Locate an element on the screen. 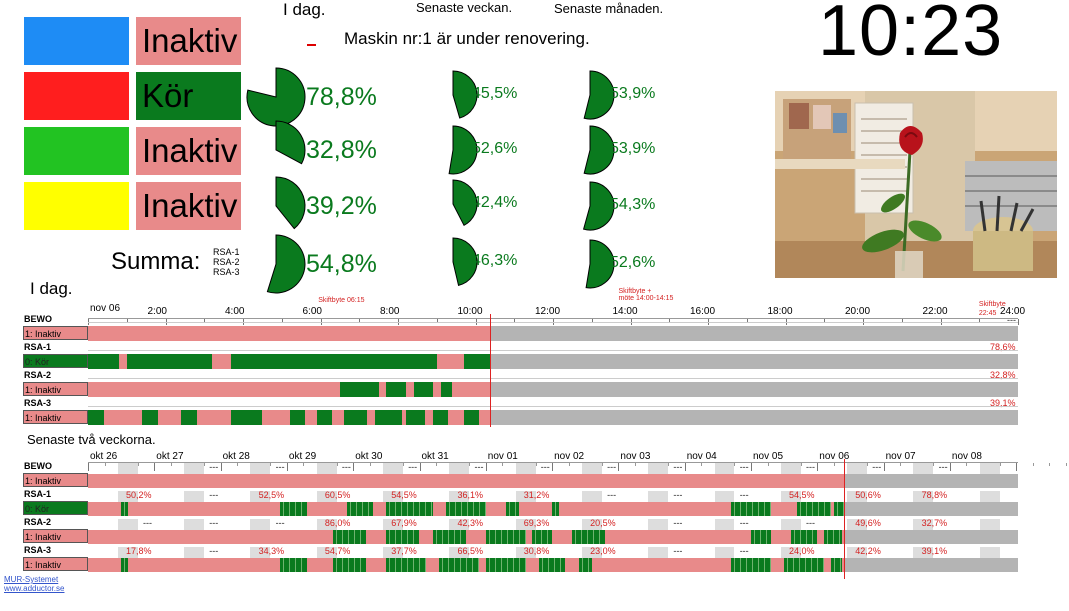  day-tick-label: nov 03 is located at coordinates (635, 456).